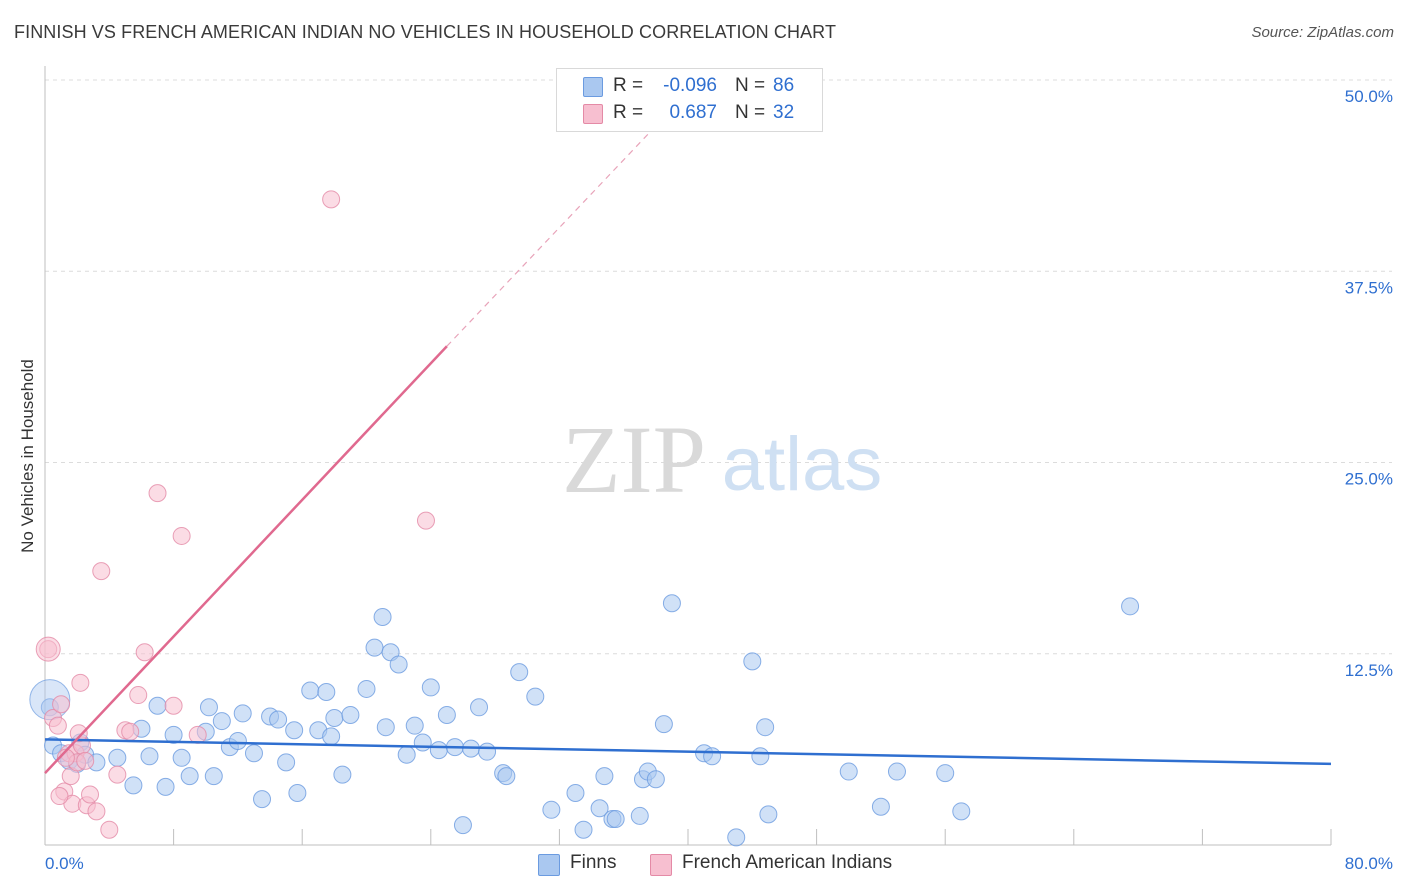 The width and height of the screenshot is (1406, 892). I want to click on r-value: 0.687, so click(693, 112).